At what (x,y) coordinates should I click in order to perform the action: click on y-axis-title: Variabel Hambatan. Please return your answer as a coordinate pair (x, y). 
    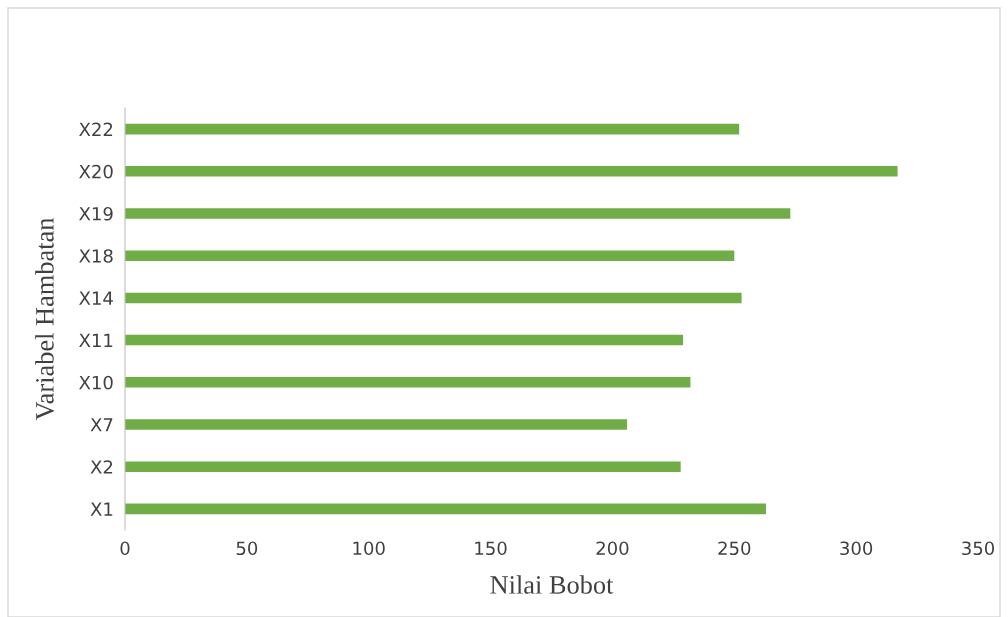
    Looking at the image, I should click on (44, 319).